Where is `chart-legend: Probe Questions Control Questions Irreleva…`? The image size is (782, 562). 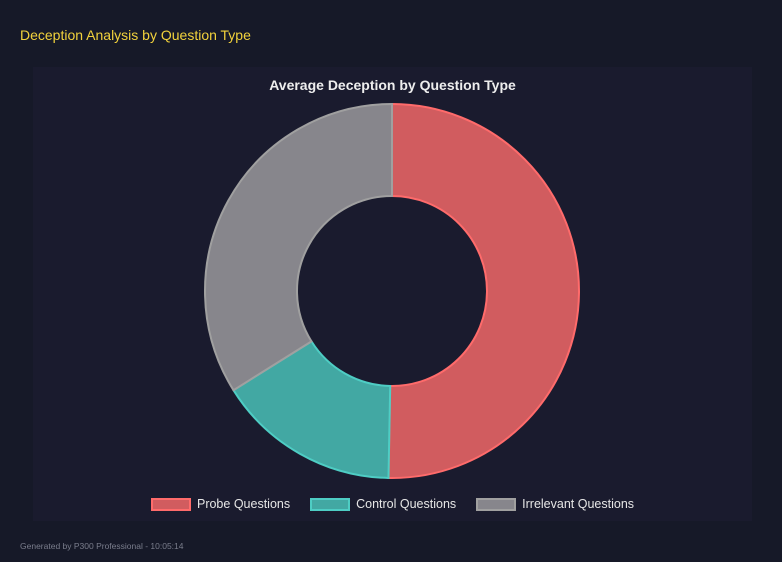 chart-legend: Probe Questions Control Questions Irreleva… is located at coordinates (392, 504).